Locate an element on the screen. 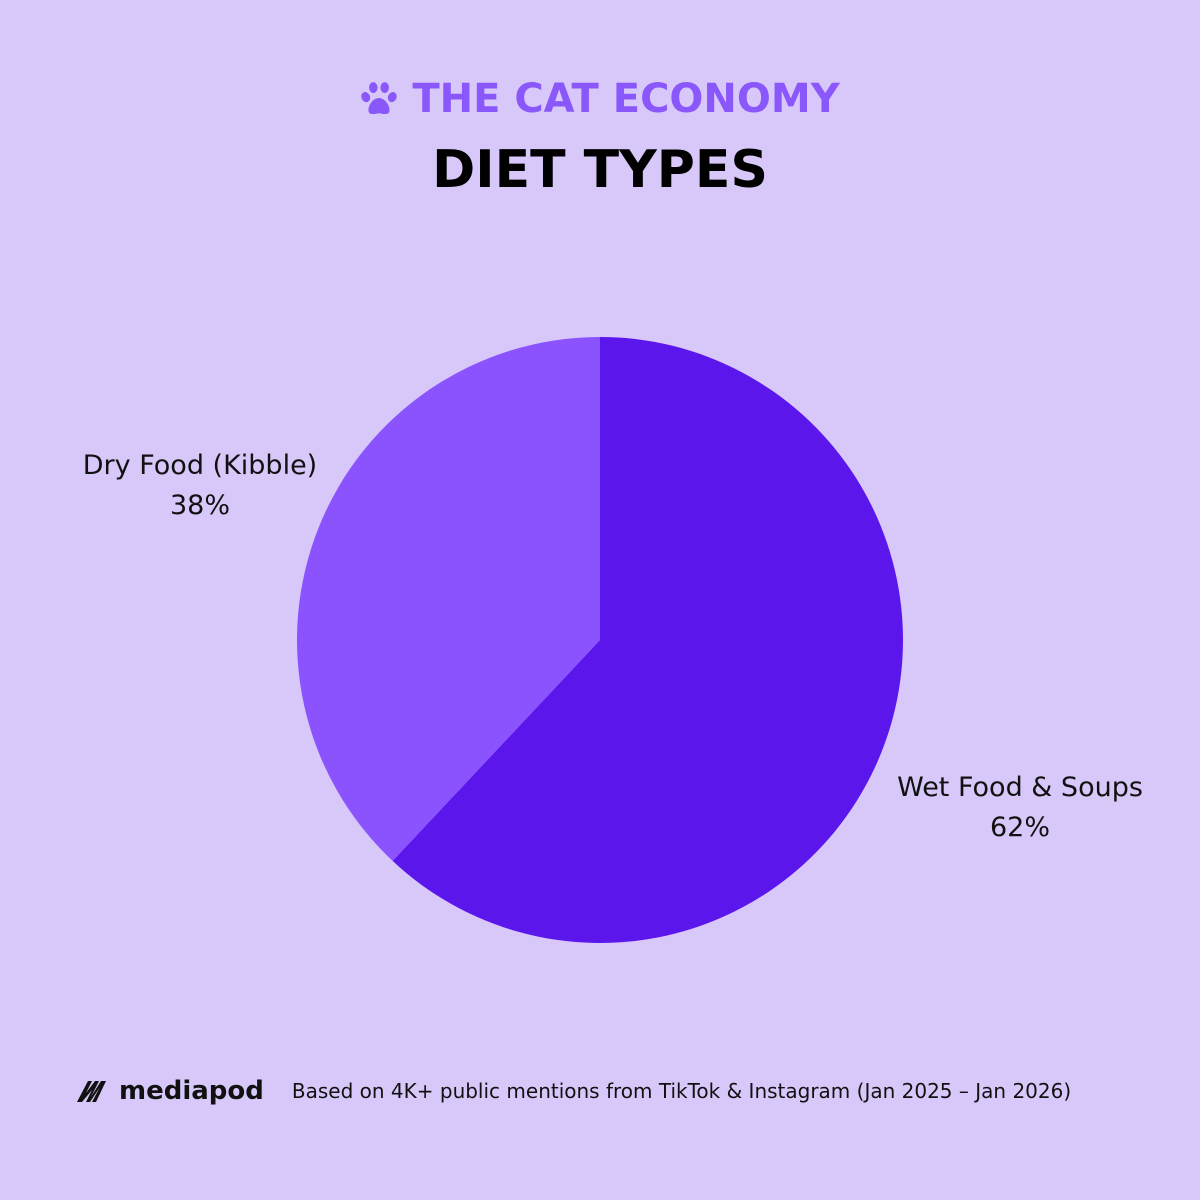 The width and height of the screenshot is (1200, 1200). brand-logo: mediapod is located at coordinates (169, 1091).